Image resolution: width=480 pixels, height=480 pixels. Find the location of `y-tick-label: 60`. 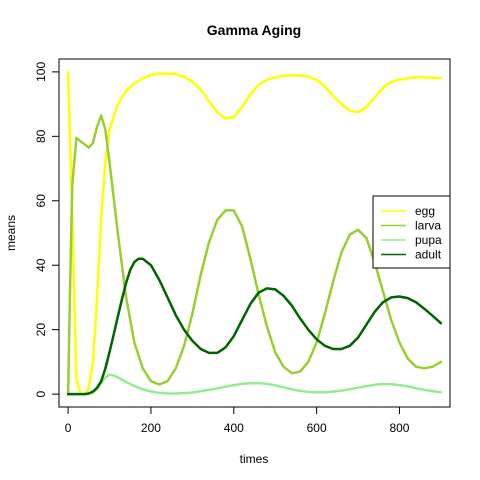

y-tick-label: 60 is located at coordinates (41, 201).